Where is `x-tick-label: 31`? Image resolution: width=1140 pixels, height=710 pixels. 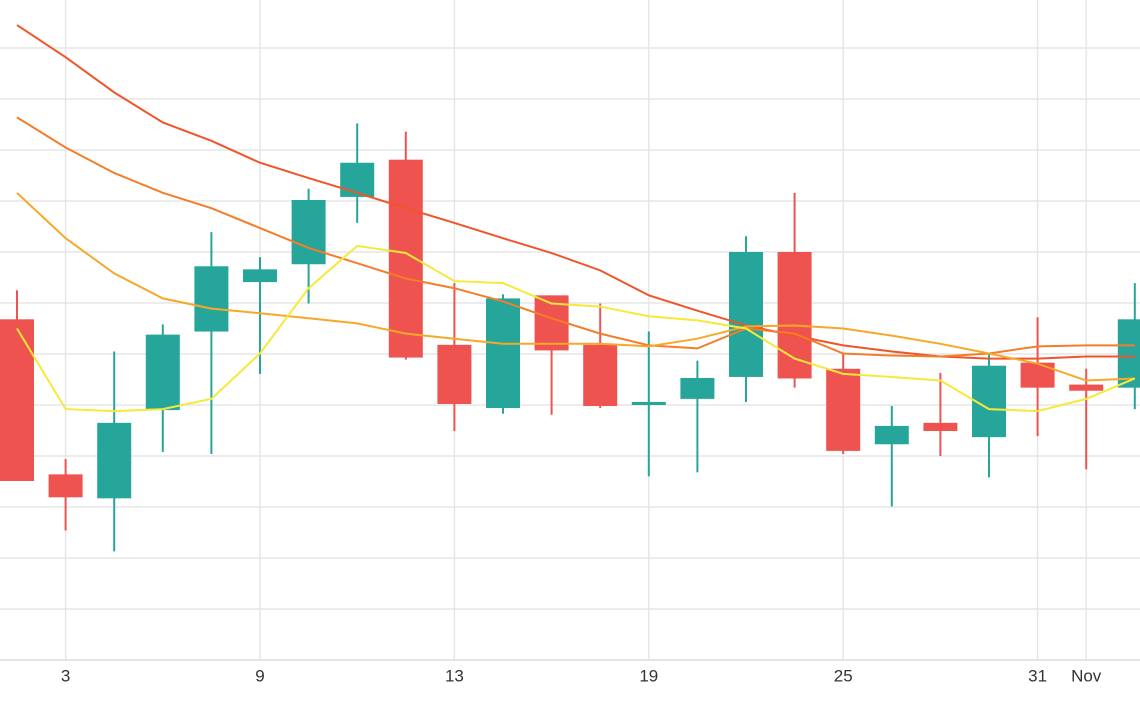
x-tick-label: 31 is located at coordinates (1037, 675).